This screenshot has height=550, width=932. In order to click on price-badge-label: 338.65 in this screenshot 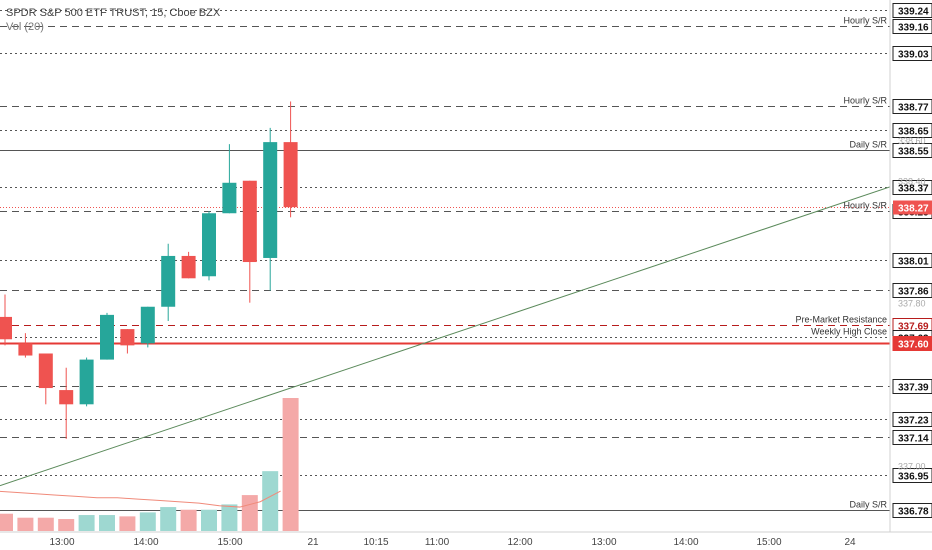, I will do `click(913, 132)`.